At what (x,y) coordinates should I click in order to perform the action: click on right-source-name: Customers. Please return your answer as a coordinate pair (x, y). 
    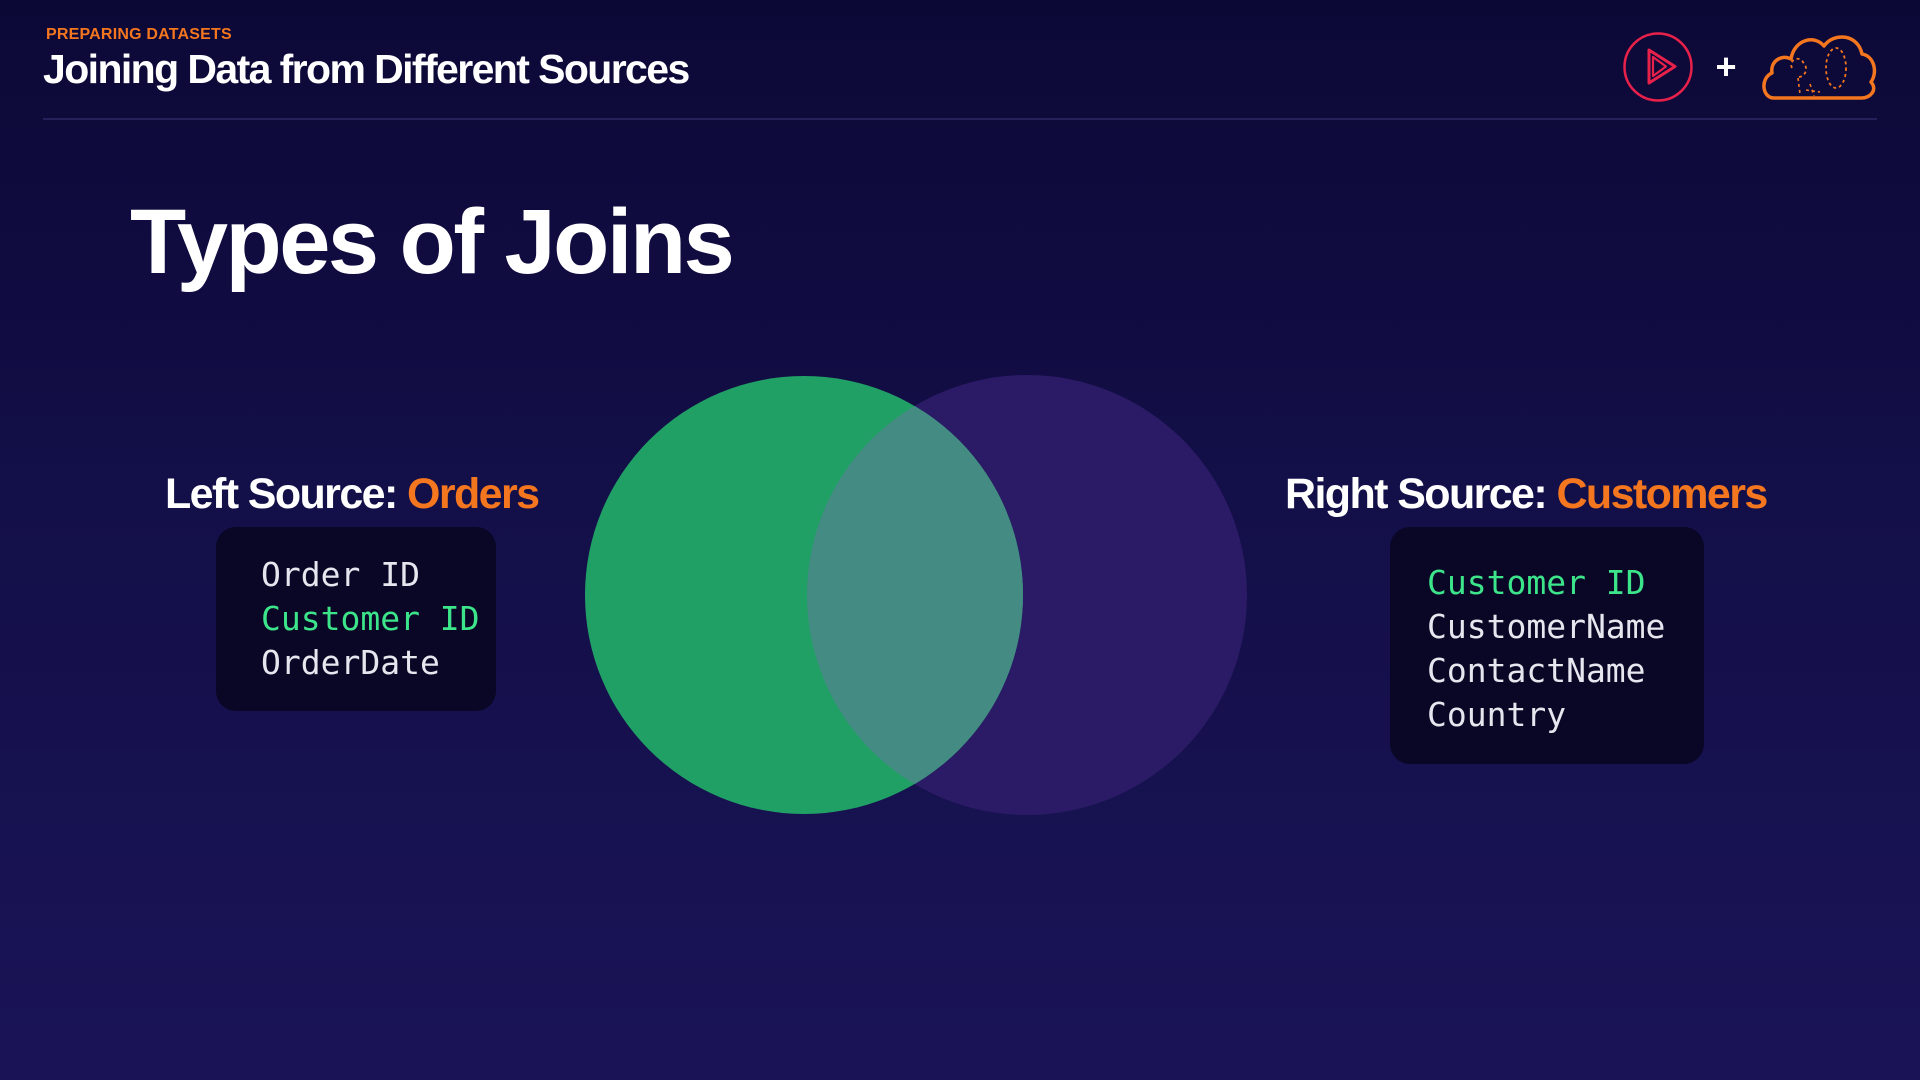
    Looking at the image, I should click on (1662, 494).